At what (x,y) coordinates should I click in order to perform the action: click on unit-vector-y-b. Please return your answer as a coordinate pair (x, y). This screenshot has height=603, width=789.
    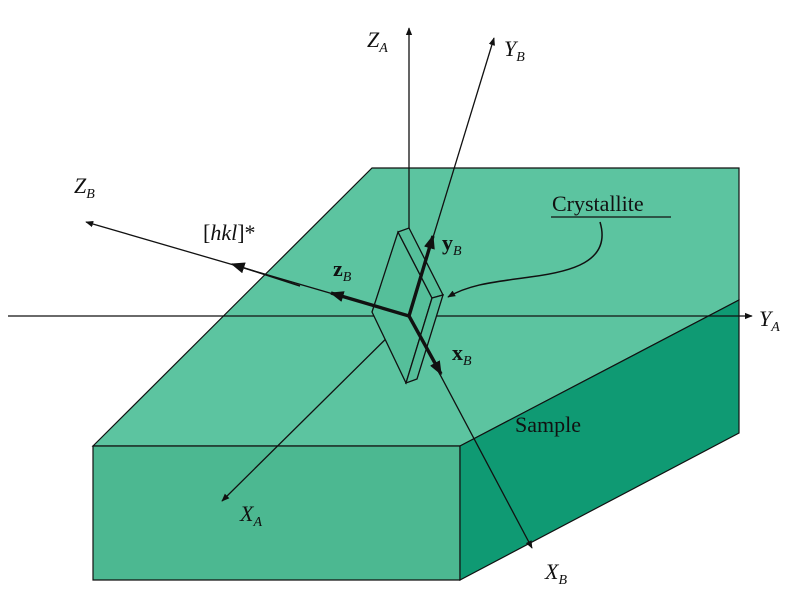
    Looking at the image, I should click on (421, 275).